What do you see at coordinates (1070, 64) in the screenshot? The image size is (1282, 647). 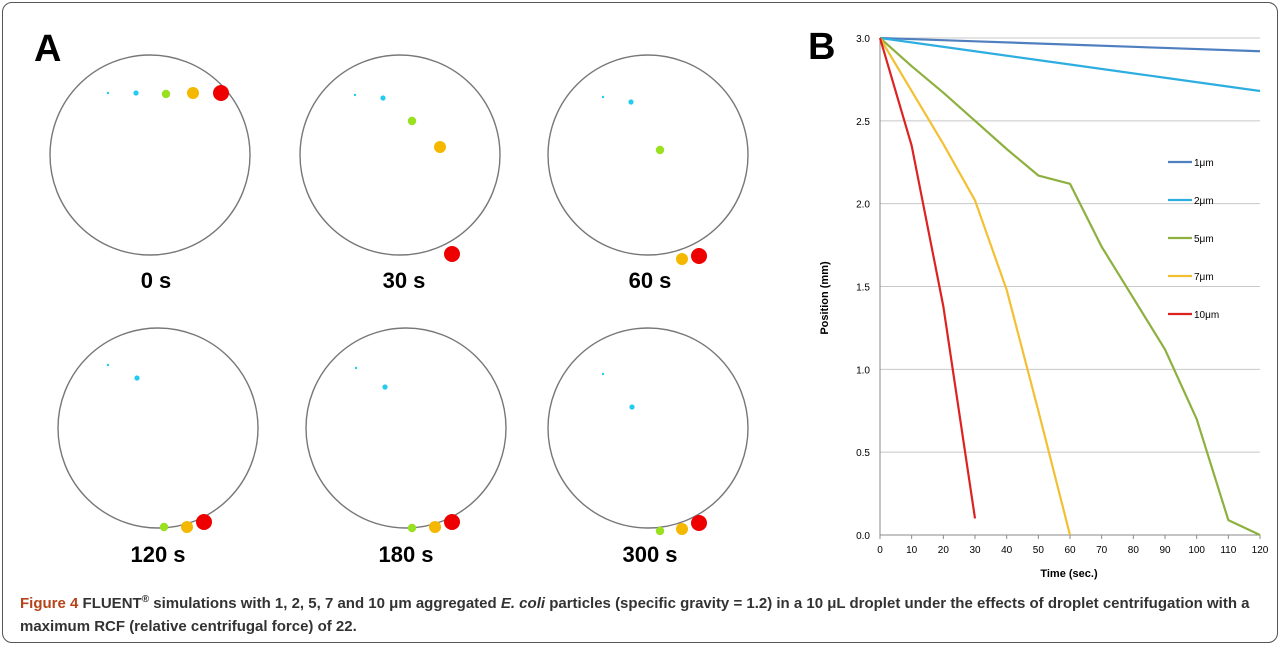 I see `series-line-2m` at bounding box center [1070, 64].